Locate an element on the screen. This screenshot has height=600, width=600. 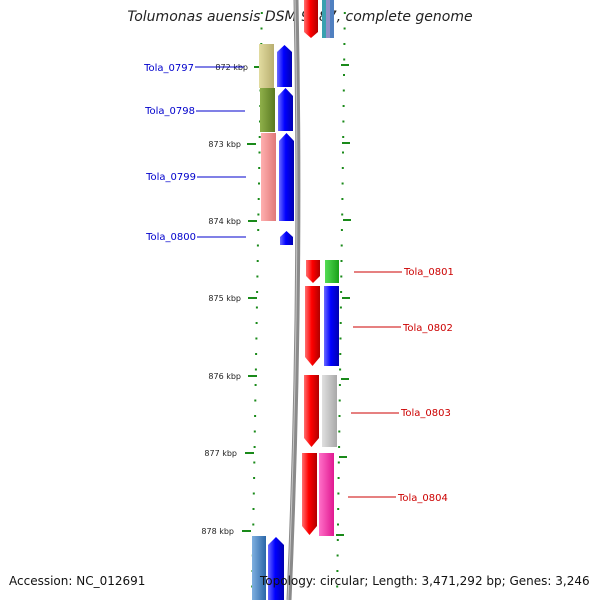
forward-strand-genes is located at coordinates (281, 322).